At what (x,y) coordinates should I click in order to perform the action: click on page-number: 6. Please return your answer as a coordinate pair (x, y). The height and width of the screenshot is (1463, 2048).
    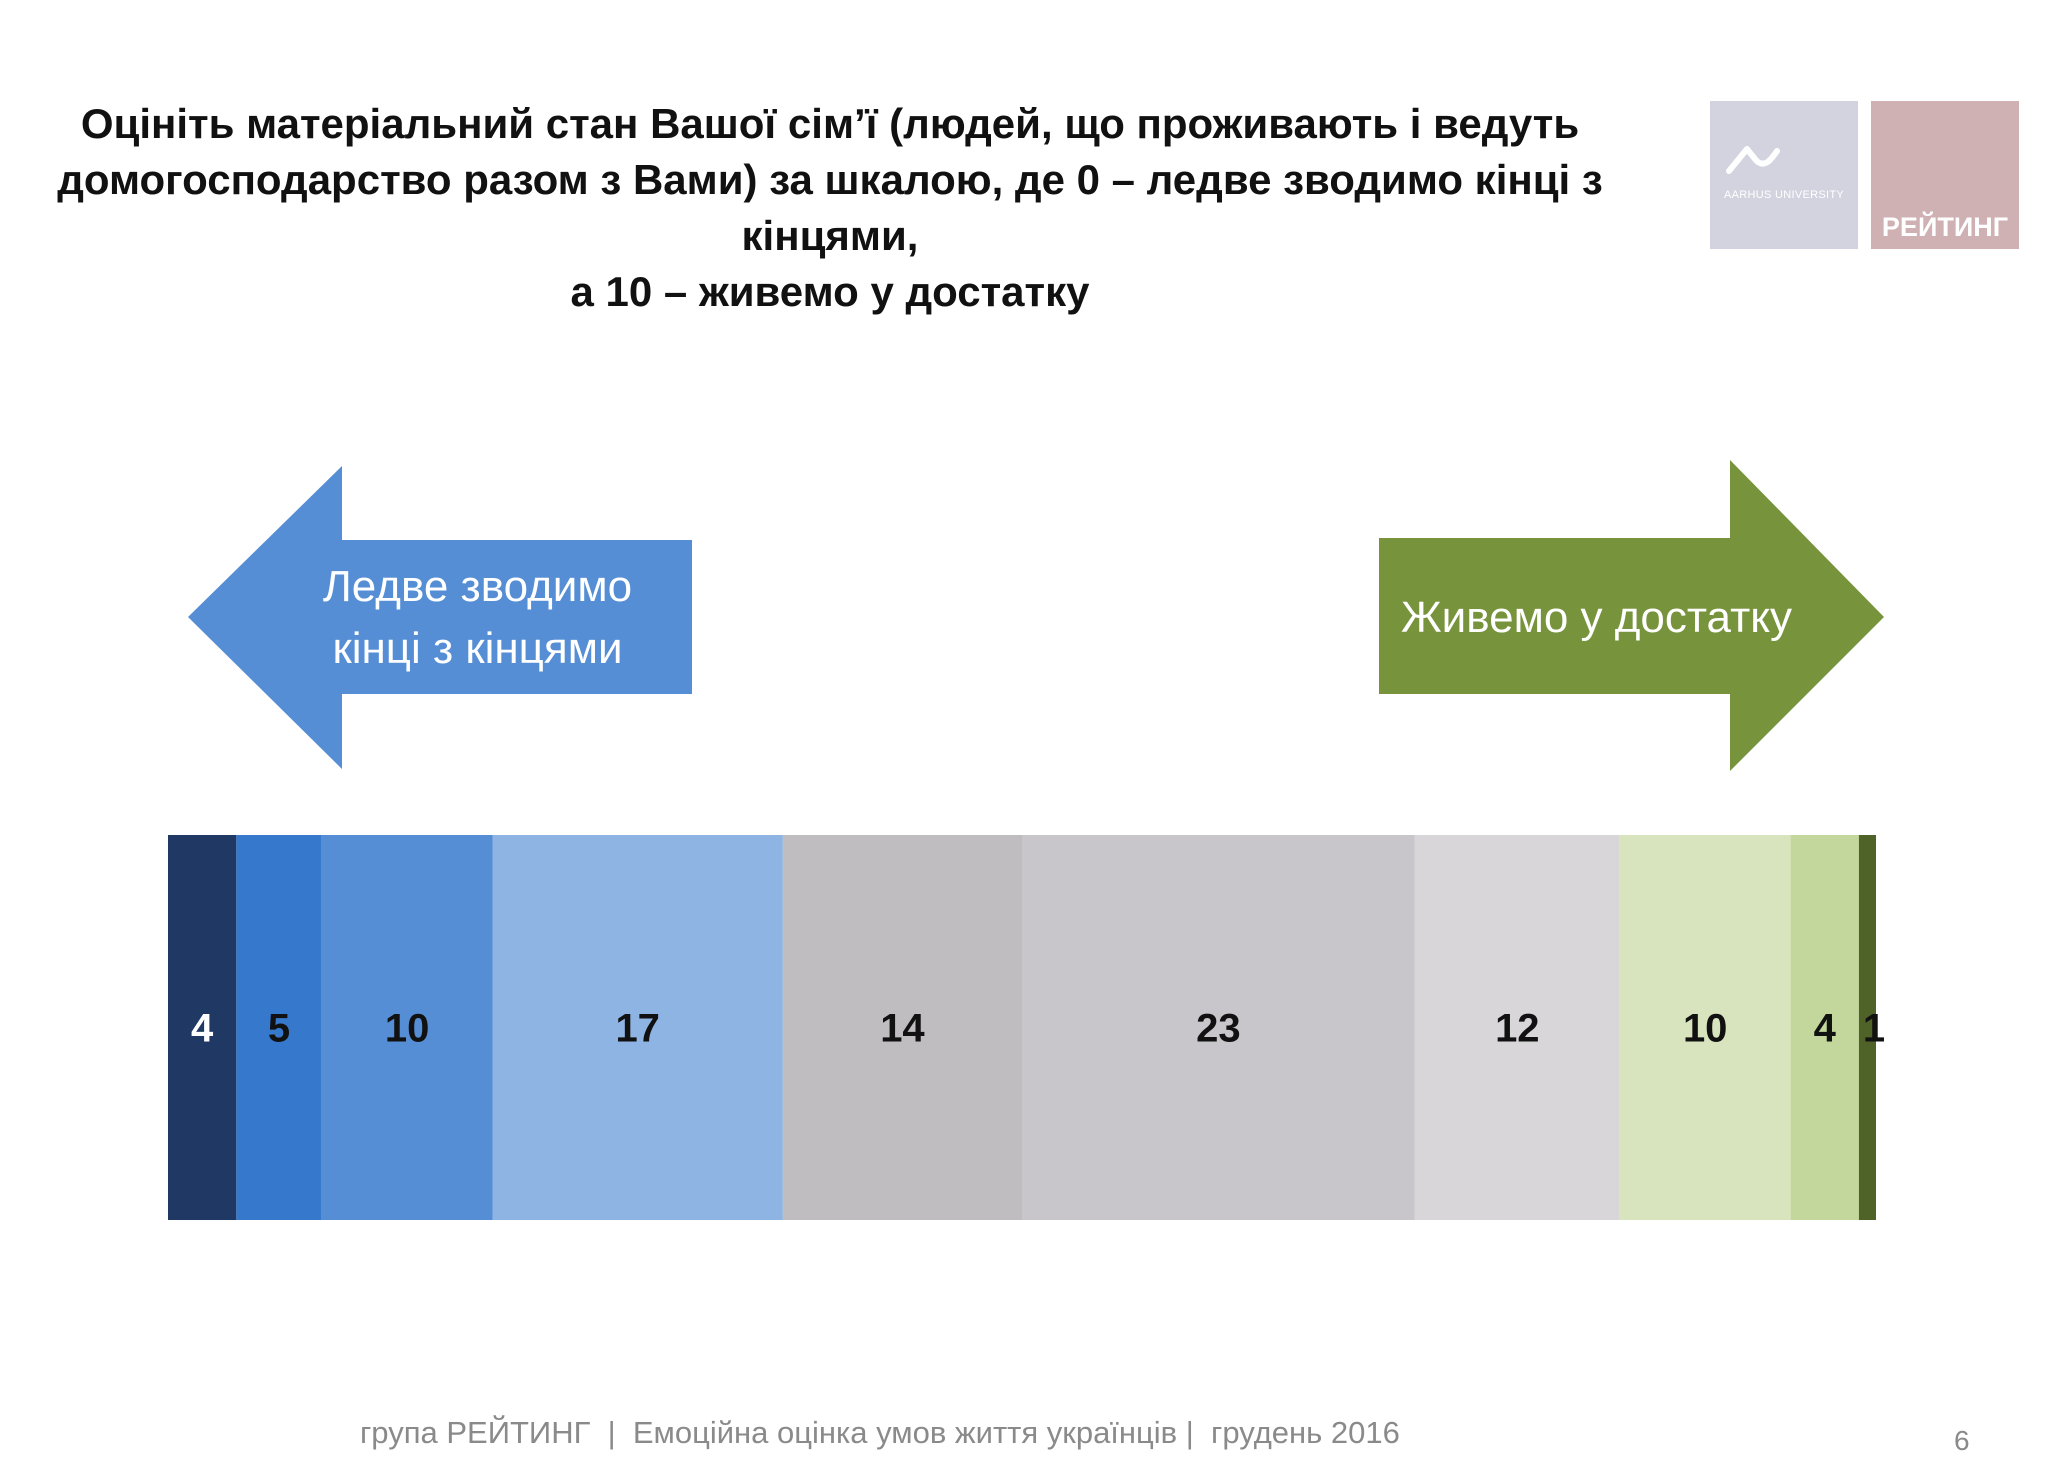
    Looking at the image, I should click on (1962, 1440).